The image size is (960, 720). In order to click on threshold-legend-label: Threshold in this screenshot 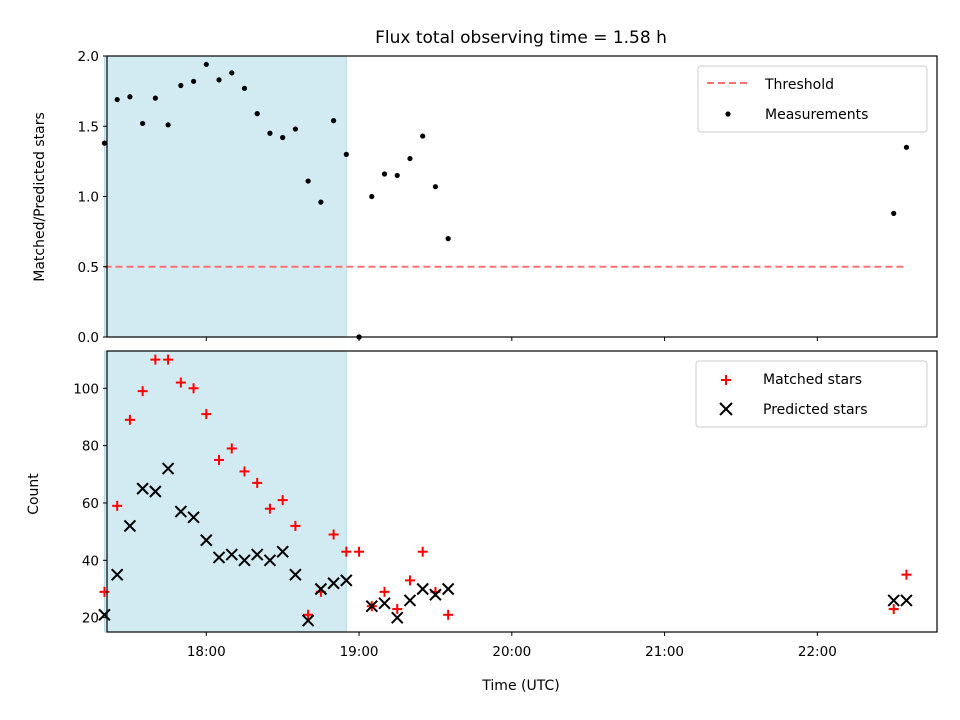, I will do `click(799, 85)`.